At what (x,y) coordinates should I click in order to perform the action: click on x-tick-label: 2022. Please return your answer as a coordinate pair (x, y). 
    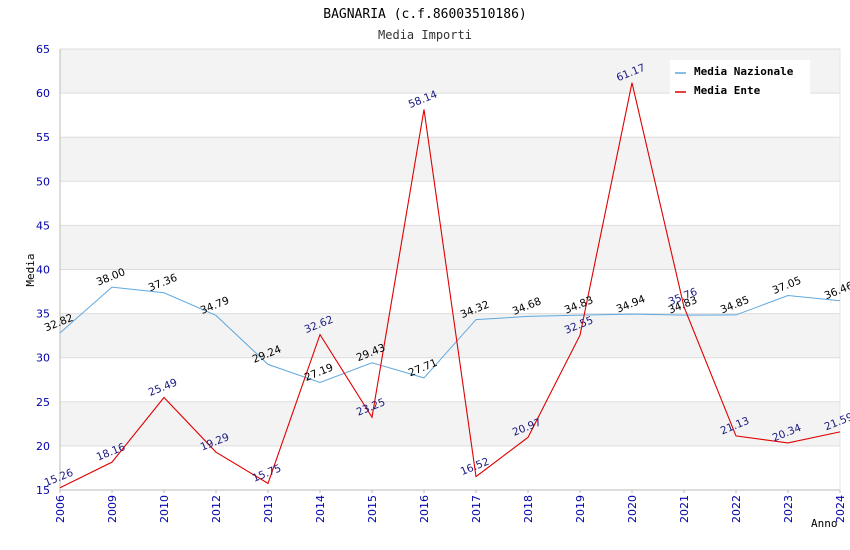
    Looking at the image, I should click on (736, 509).